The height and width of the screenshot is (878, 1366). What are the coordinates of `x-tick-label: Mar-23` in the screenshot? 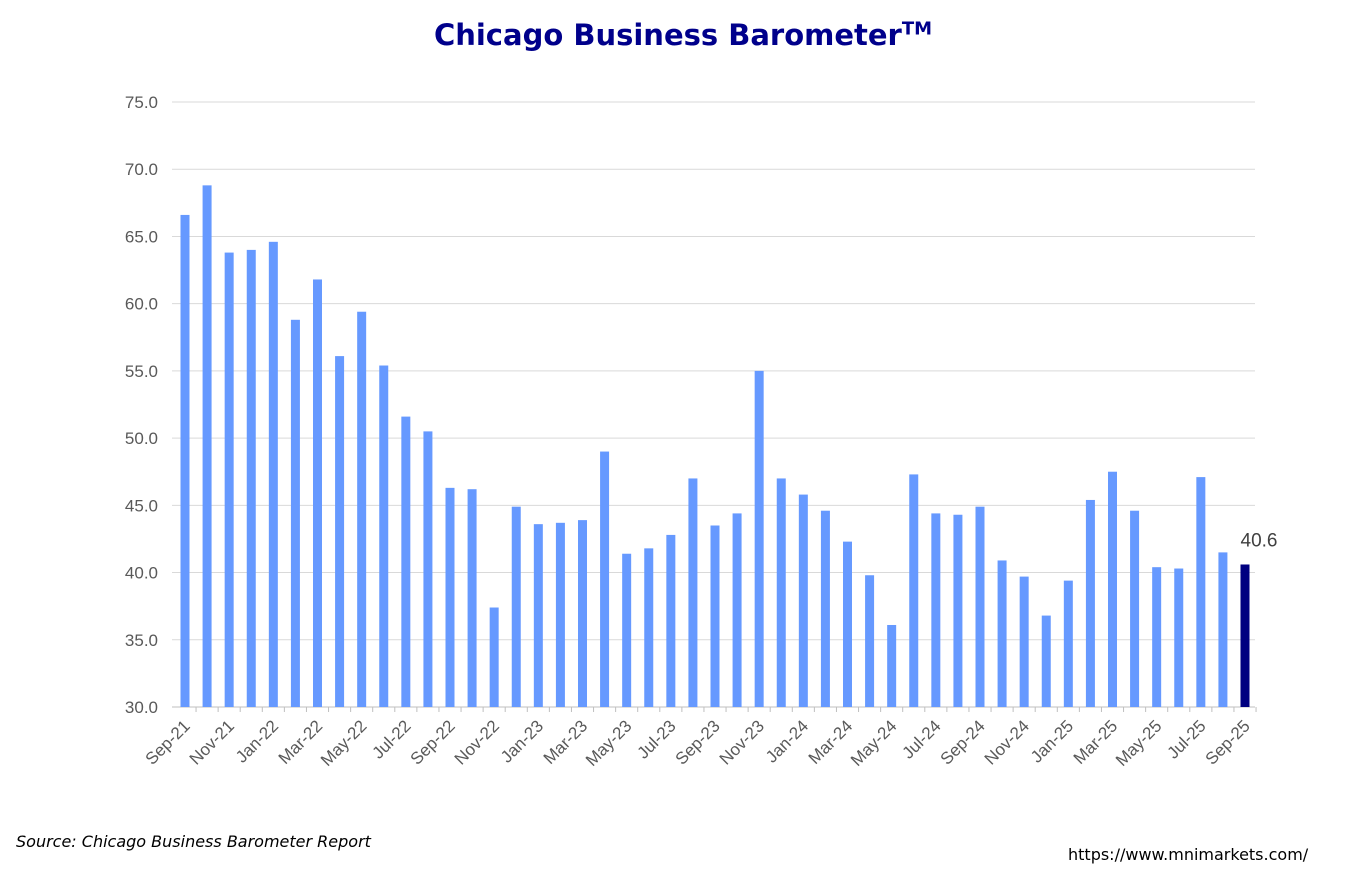 It's located at (566, 742).